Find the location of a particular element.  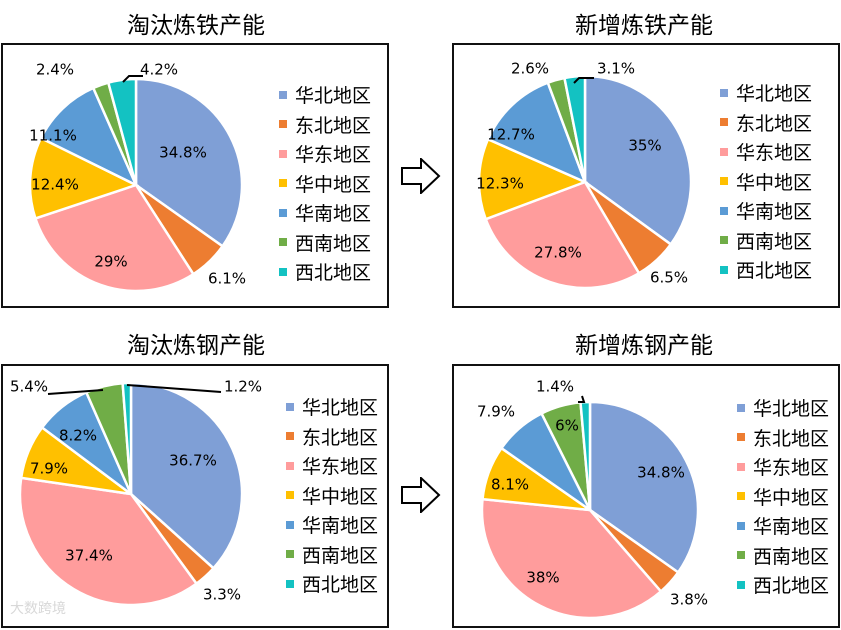

data-label: 27.8% is located at coordinates (558, 253).